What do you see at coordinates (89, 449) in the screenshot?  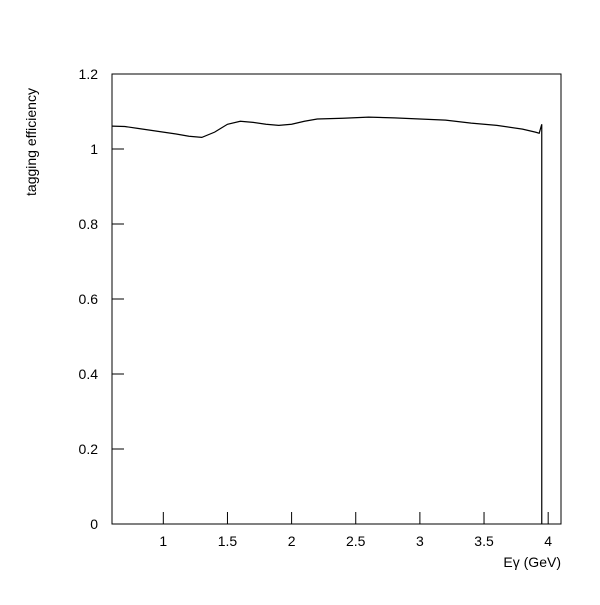 I see `y-tick-label: 0.2` at bounding box center [89, 449].